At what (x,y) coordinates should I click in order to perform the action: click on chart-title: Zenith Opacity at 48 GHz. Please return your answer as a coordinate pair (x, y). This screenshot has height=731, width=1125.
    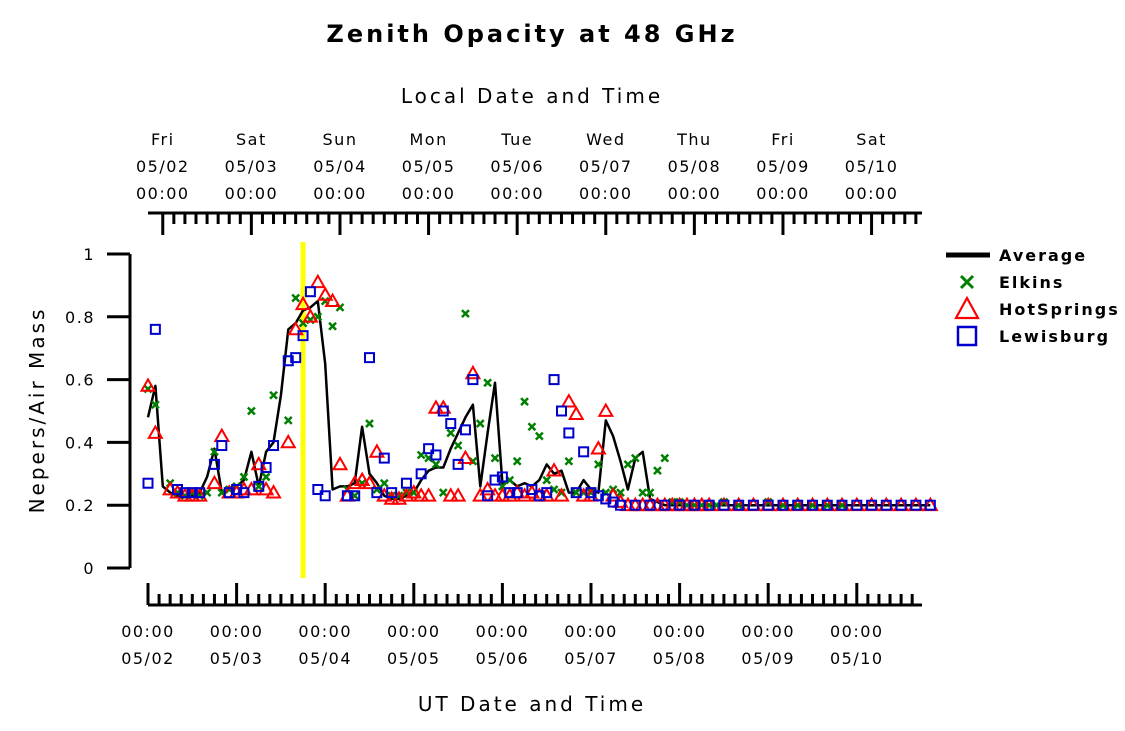
    Looking at the image, I should click on (531, 34).